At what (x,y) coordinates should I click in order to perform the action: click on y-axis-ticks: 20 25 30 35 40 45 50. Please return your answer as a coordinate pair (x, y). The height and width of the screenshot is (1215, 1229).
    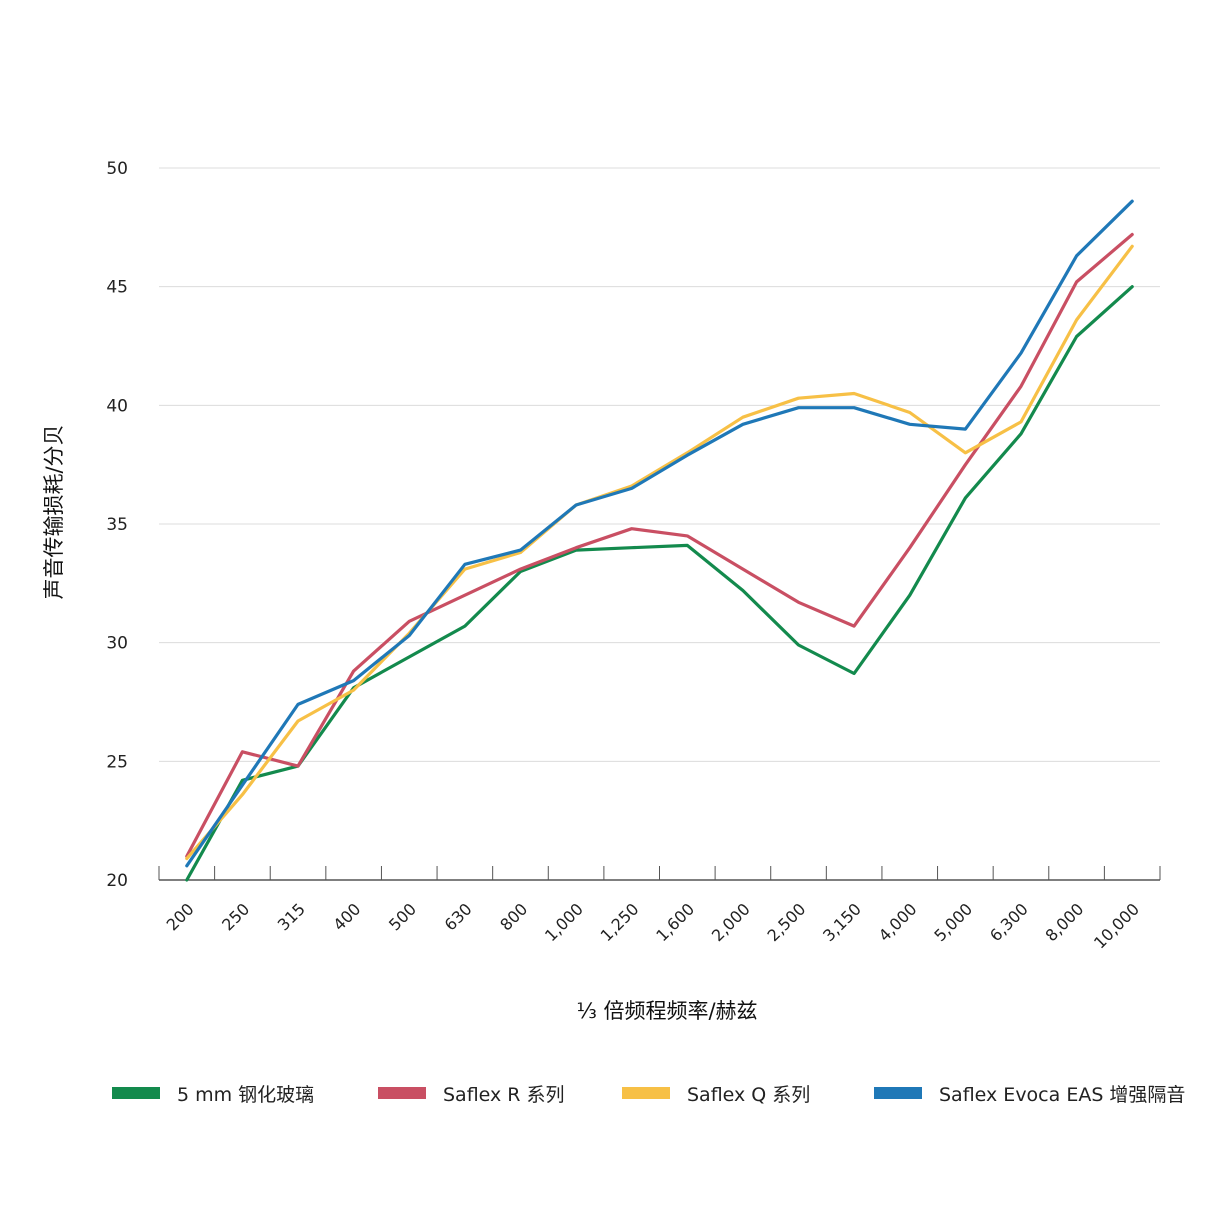
    Looking at the image, I should click on (117, 525).